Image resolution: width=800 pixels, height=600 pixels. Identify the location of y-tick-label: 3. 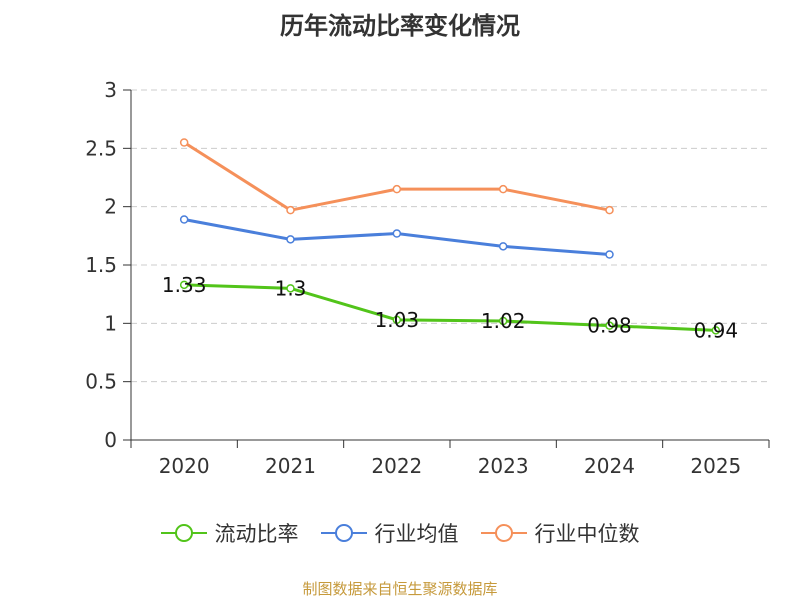
(110, 90).